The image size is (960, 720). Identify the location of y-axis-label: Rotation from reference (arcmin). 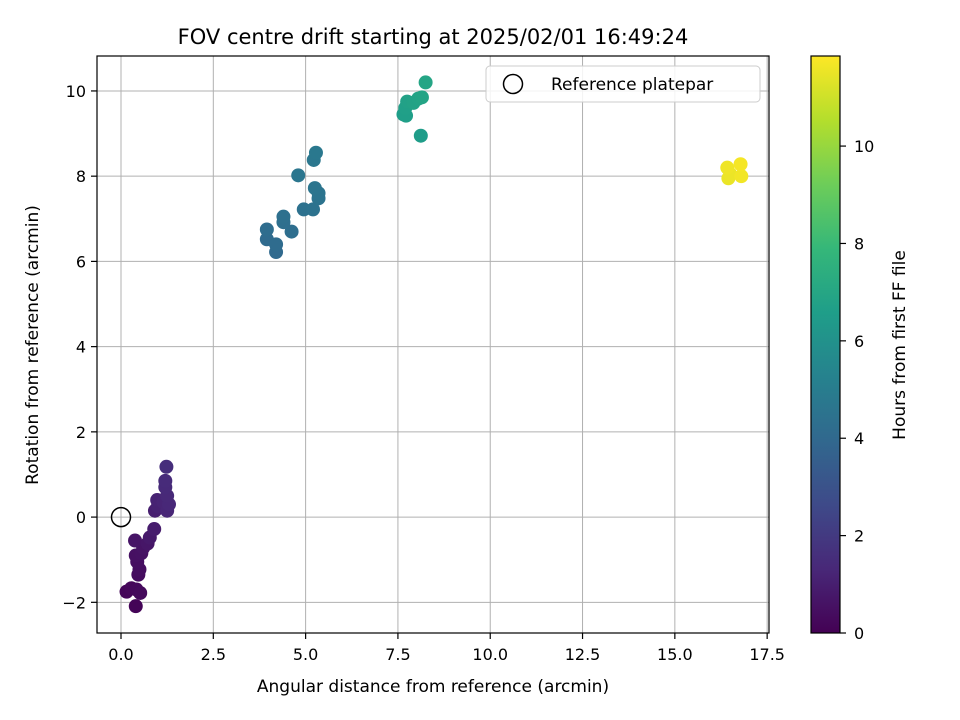
(33, 345).